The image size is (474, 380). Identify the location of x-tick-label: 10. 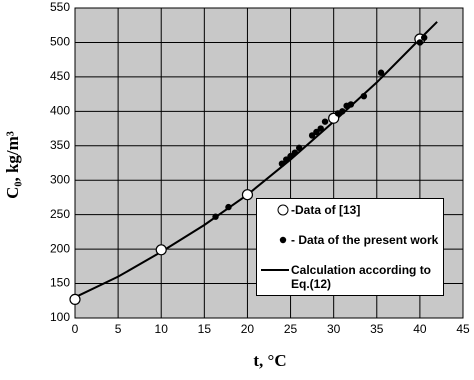
(162, 329).